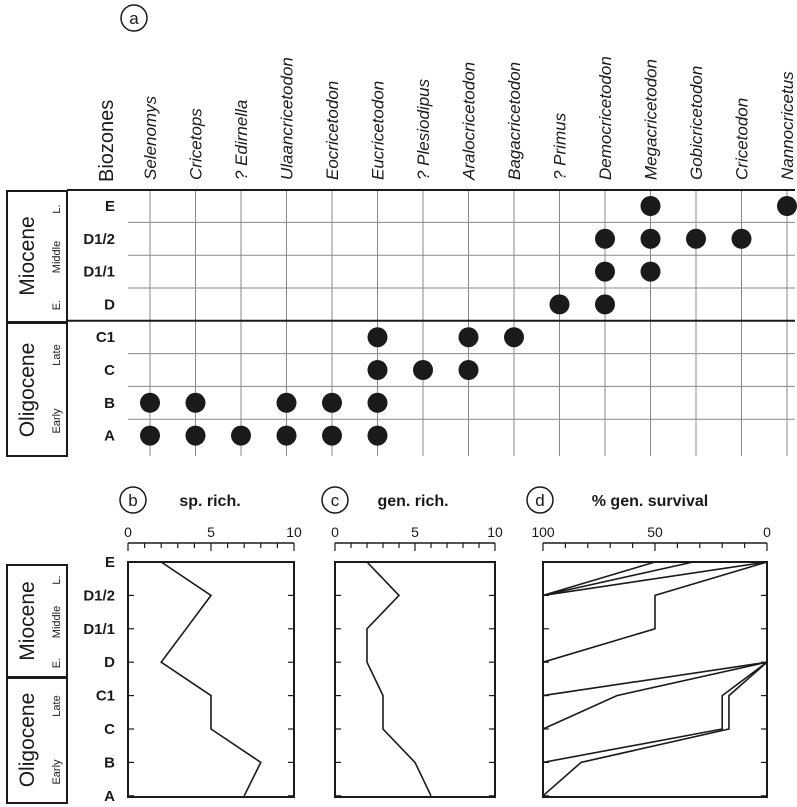 The height and width of the screenshot is (807, 797). Describe the element at coordinates (57, 705) in the screenshot. I see `sub-late-oligocene-b: Late` at that location.